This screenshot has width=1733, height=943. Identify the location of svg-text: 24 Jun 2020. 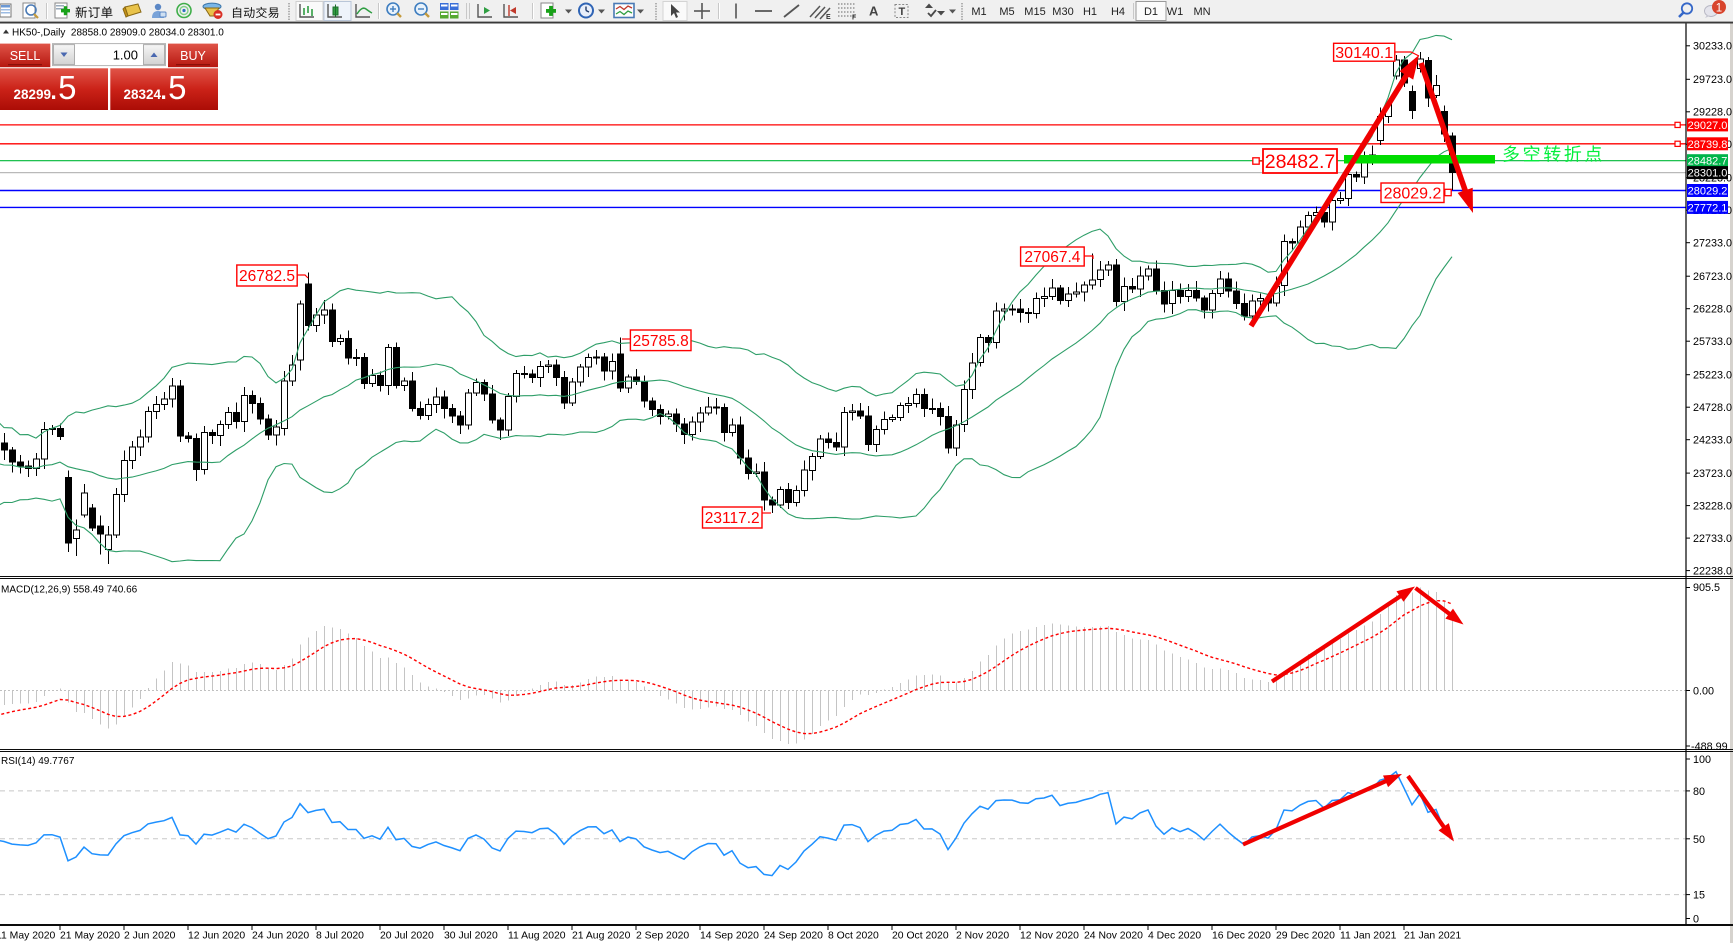
(280, 936).